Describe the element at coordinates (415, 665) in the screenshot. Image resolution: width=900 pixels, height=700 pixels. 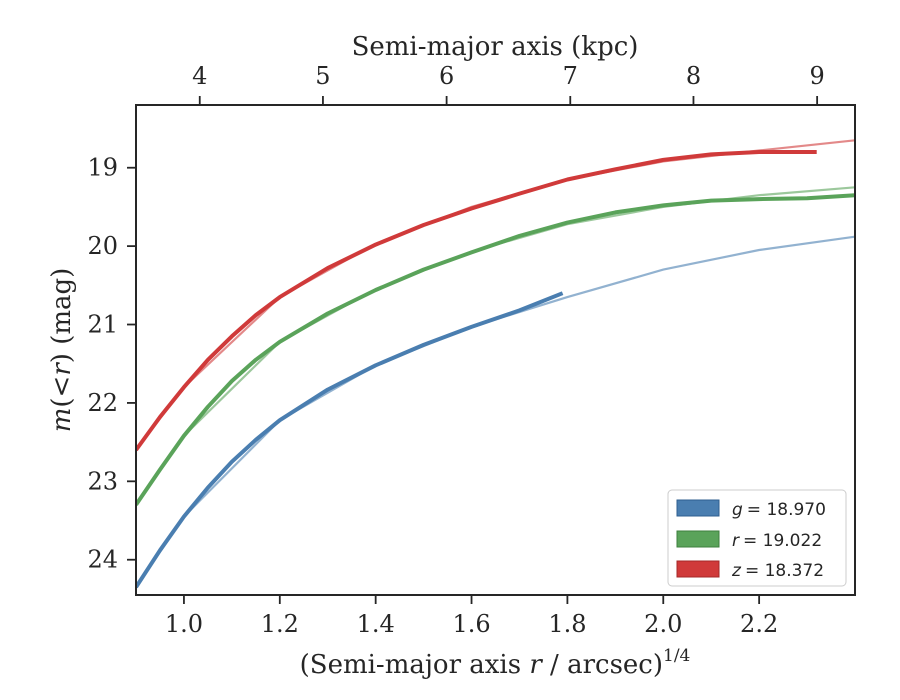
I see `x-axis-title-prefix: (Semi-major axis` at that location.